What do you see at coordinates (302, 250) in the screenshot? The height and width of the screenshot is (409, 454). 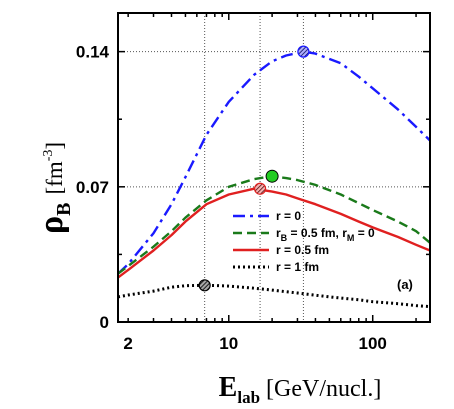 I see `legend-label-3: r = 0.5 fm` at bounding box center [302, 250].